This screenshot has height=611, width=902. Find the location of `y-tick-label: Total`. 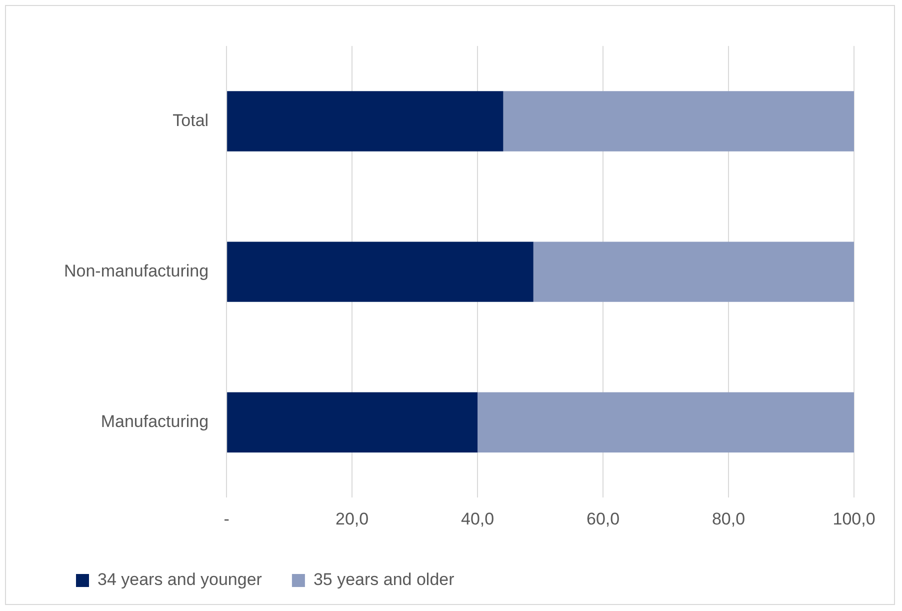

y-tick-label: Total is located at coordinates (190, 120).